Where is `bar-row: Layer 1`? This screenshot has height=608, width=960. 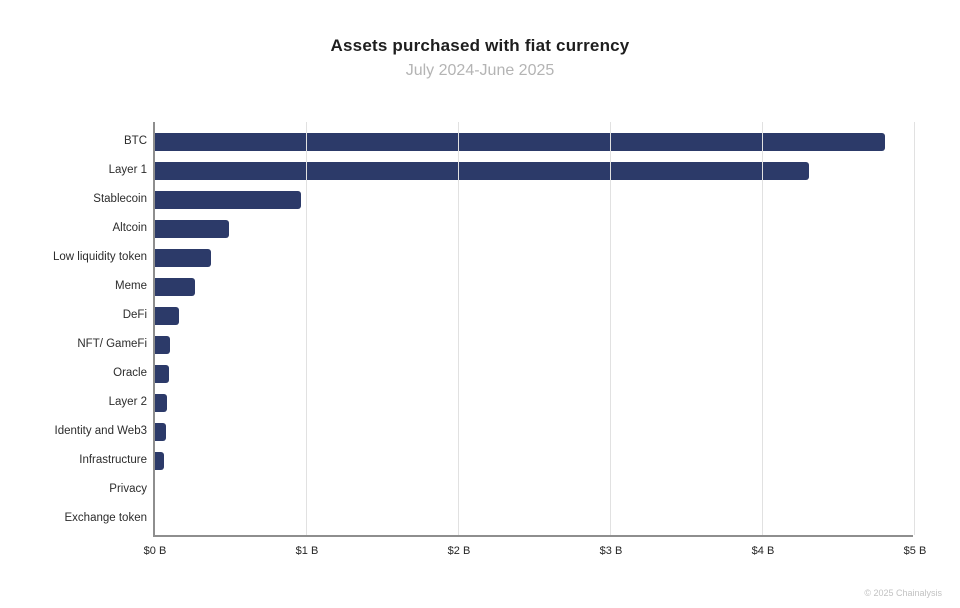
bar-row: Layer 1 is located at coordinates (511, 170).